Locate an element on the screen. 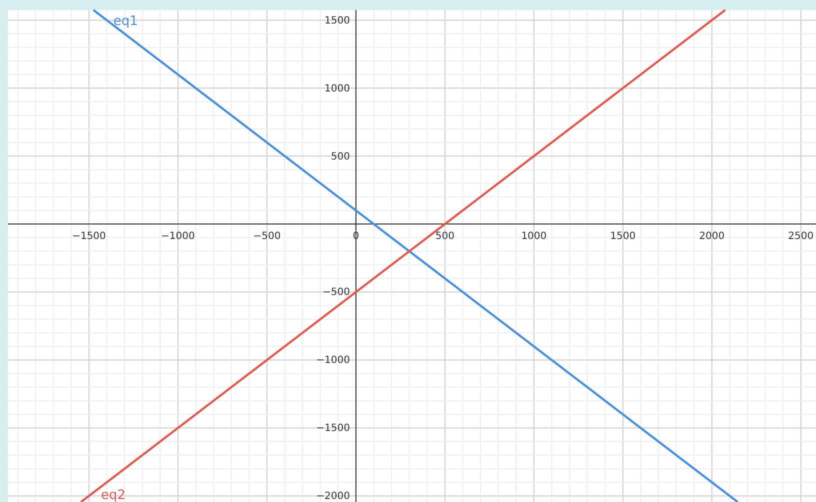  x-tick-label: 1000 is located at coordinates (534, 236).